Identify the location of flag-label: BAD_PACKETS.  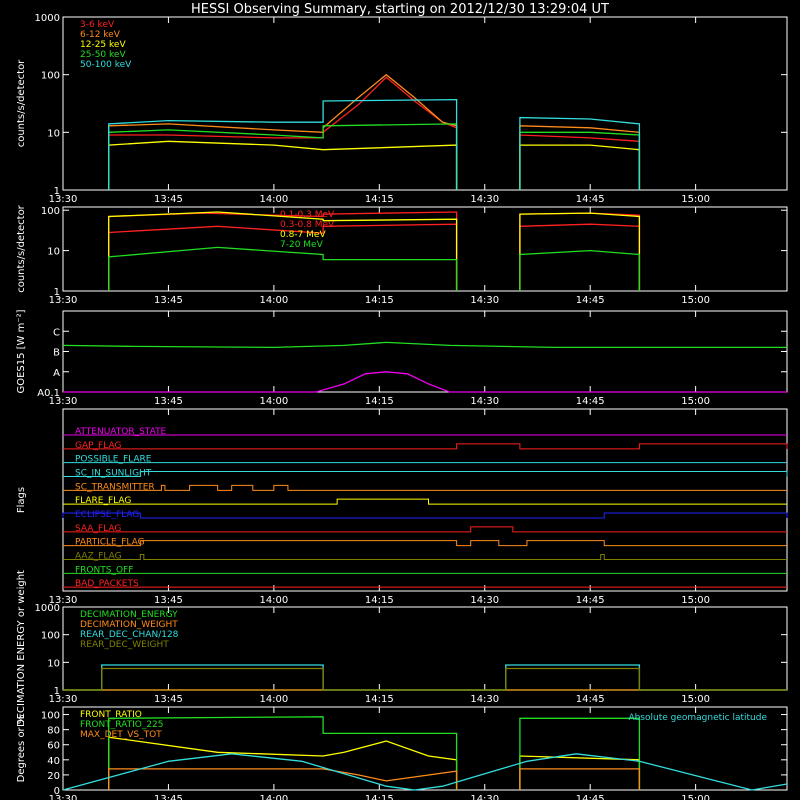
(107, 584).